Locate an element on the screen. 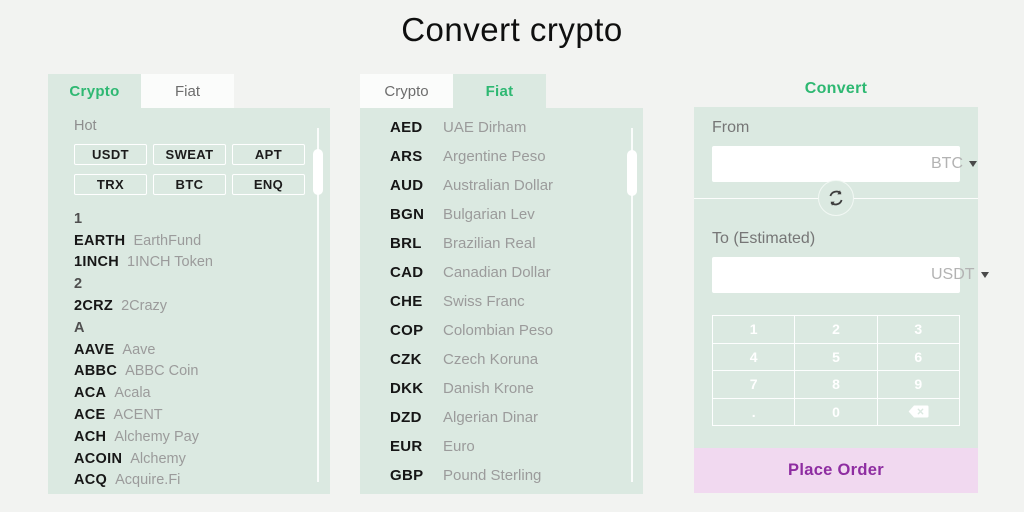  fiat-code: AUD is located at coordinates (407, 185).